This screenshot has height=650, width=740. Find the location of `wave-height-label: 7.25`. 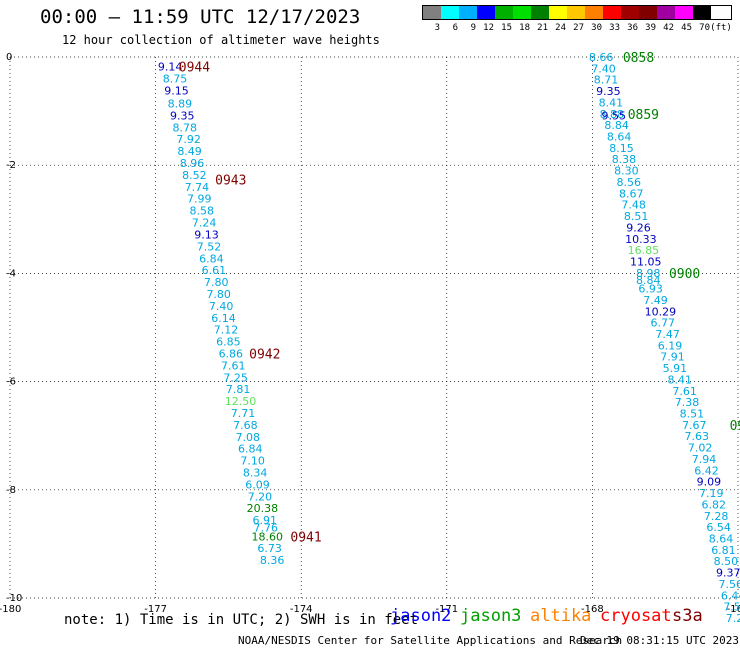

wave-height-label: 7.25 is located at coordinates (235, 377).